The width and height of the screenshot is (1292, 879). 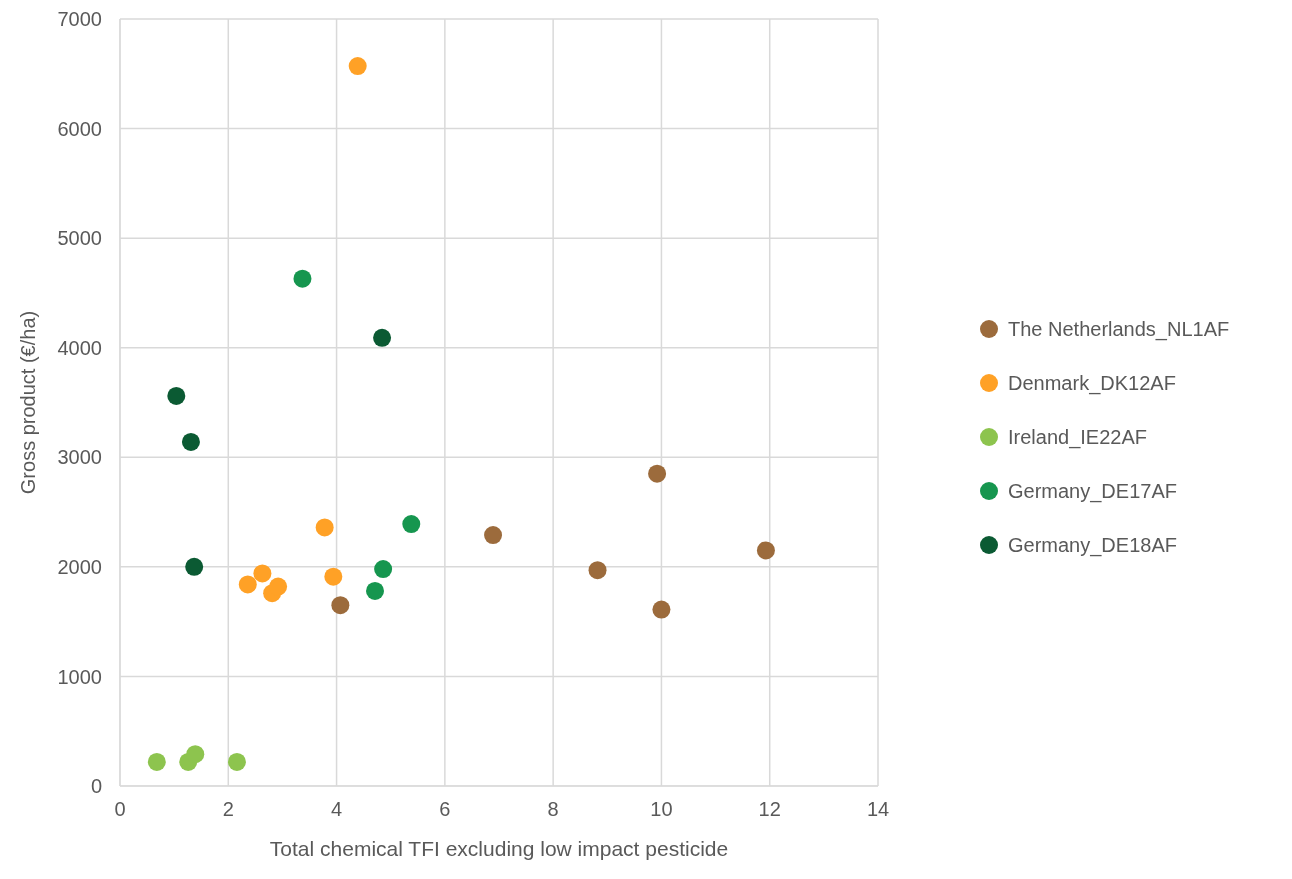 What do you see at coordinates (553, 809) in the screenshot?
I see `x-tick-label: 8` at bounding box center [553, 809].